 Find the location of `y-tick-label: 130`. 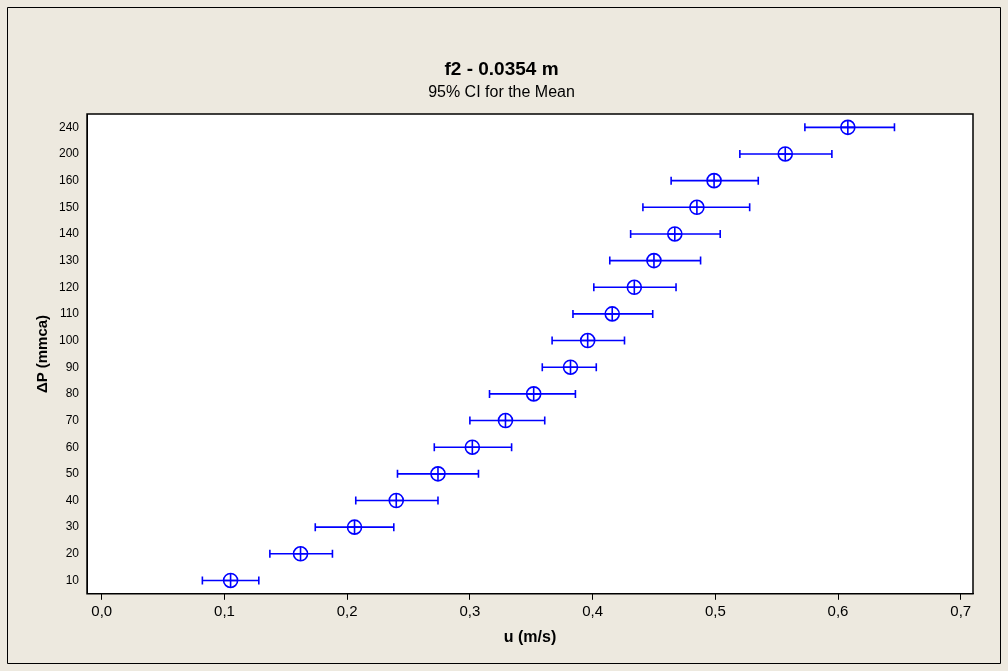

y-tick-label: 130 is located at coordinates (69, 259).